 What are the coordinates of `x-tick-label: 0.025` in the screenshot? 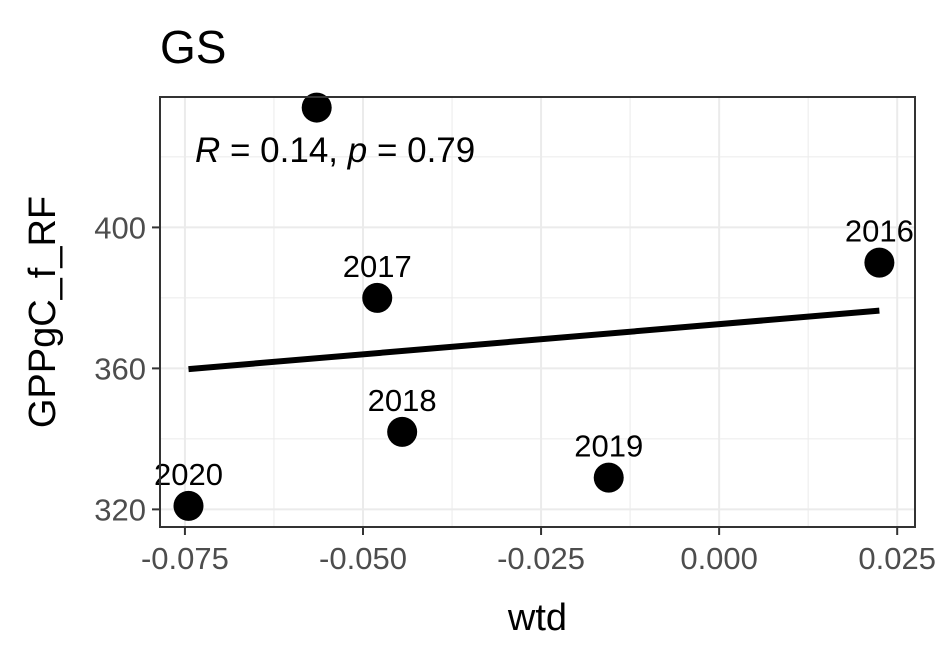 It's located at (897, 558).